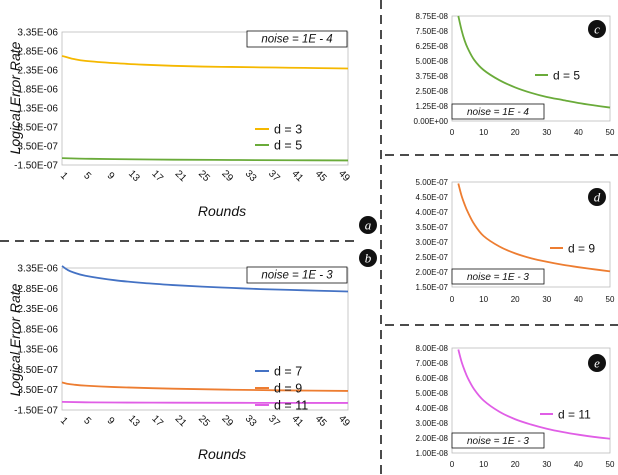 The image size is (618, 475). Describe the element at coordinates (546, 464) in the screenshot. I see `x-tick-label: 30` at that location.